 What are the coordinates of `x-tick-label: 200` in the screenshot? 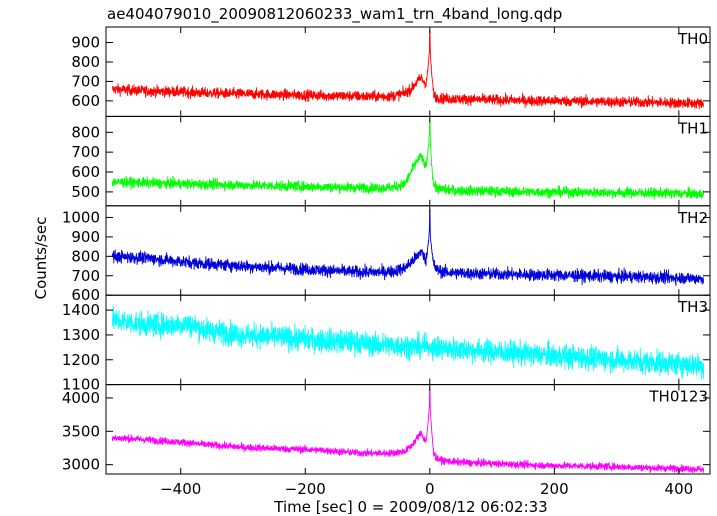 It's located at (554, 489).